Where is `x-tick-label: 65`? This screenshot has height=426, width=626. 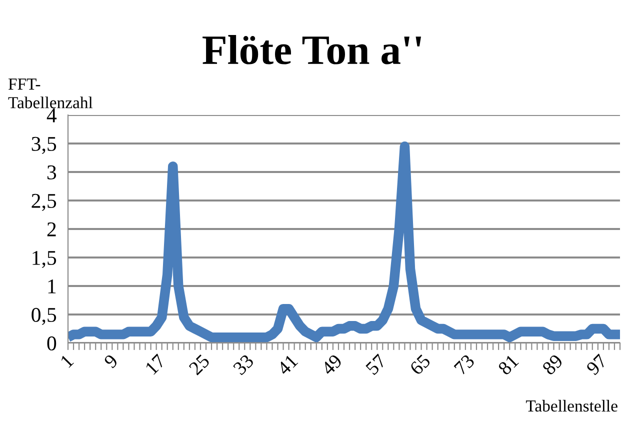 x-tick-label: 65 is located at coordinates (420, 365).